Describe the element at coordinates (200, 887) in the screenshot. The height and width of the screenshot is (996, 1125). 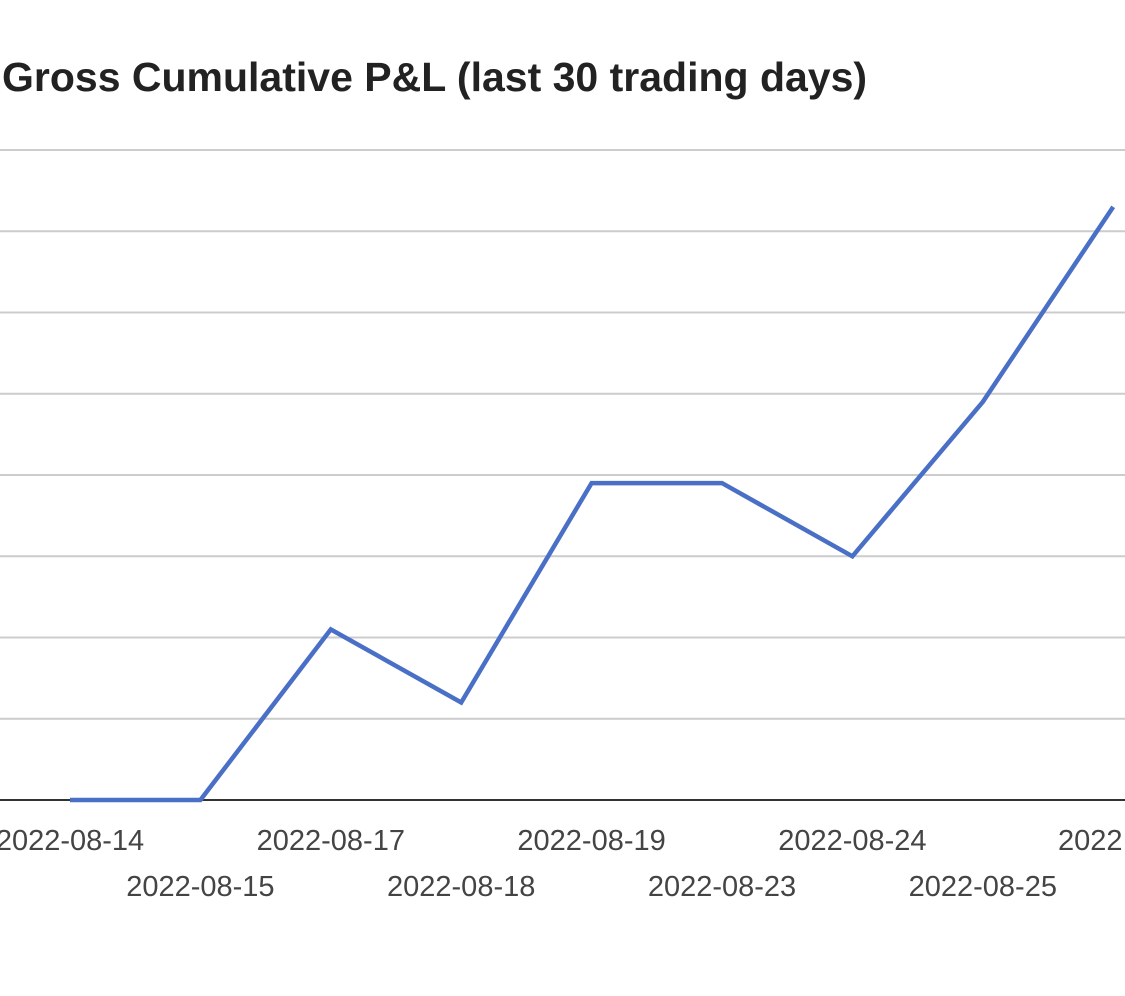
I see `x-tick-label: 2022-08-15` at that location.